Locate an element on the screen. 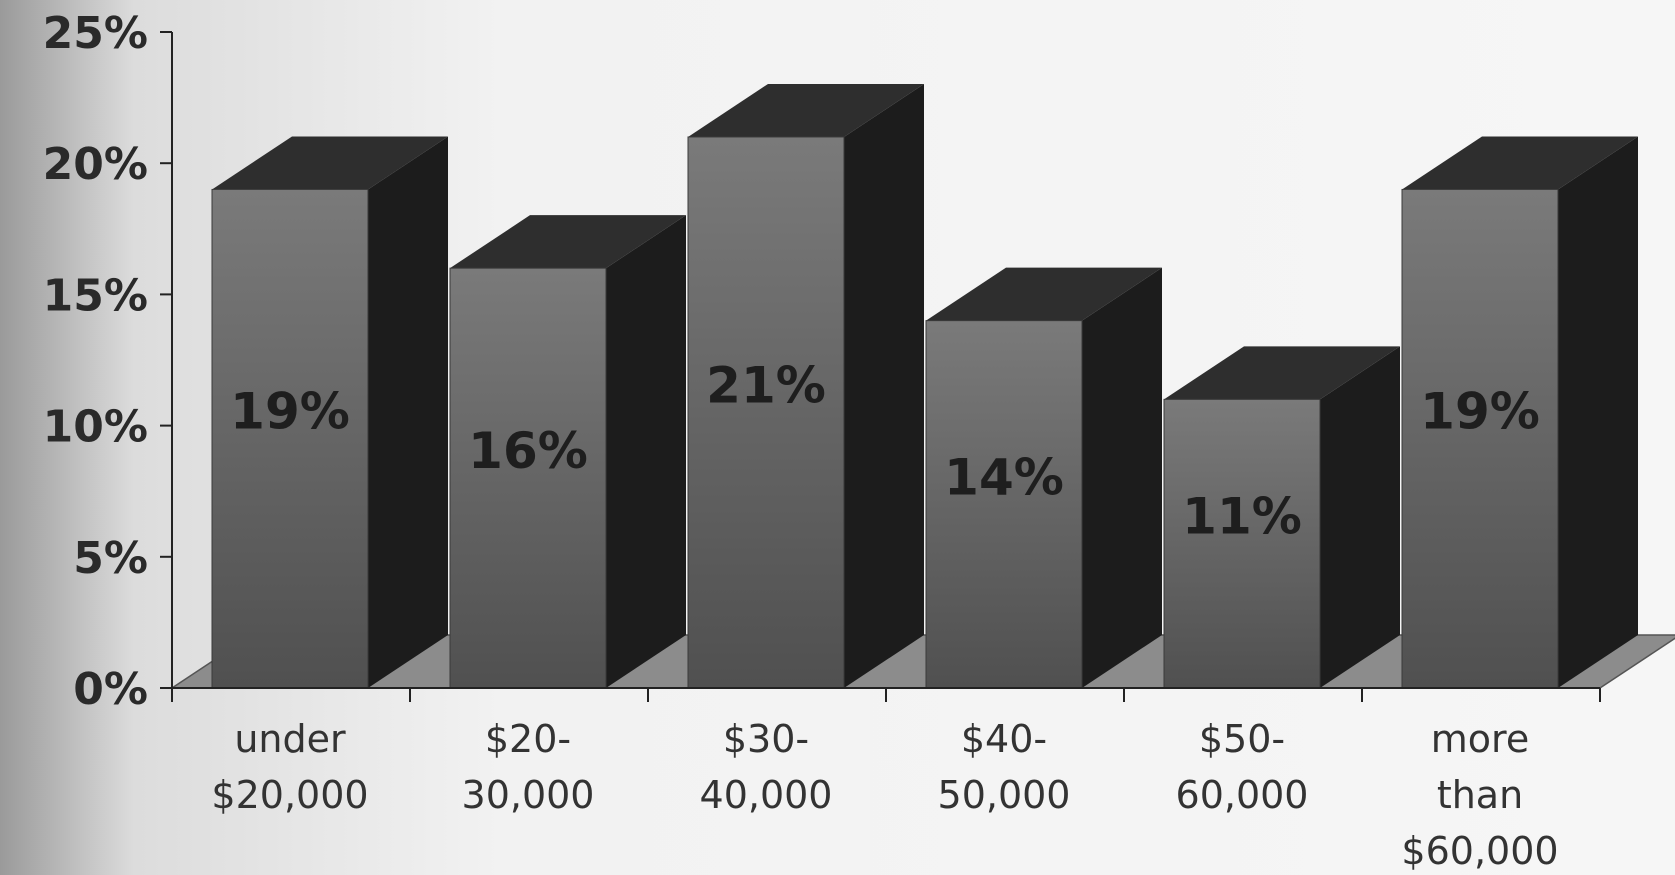  y-tick-label: 20% is located at coordinates (95, 164).